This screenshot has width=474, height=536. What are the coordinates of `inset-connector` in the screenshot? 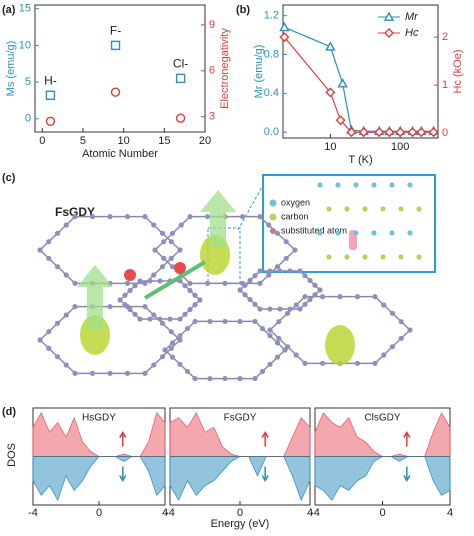 It's located at (250, 207).